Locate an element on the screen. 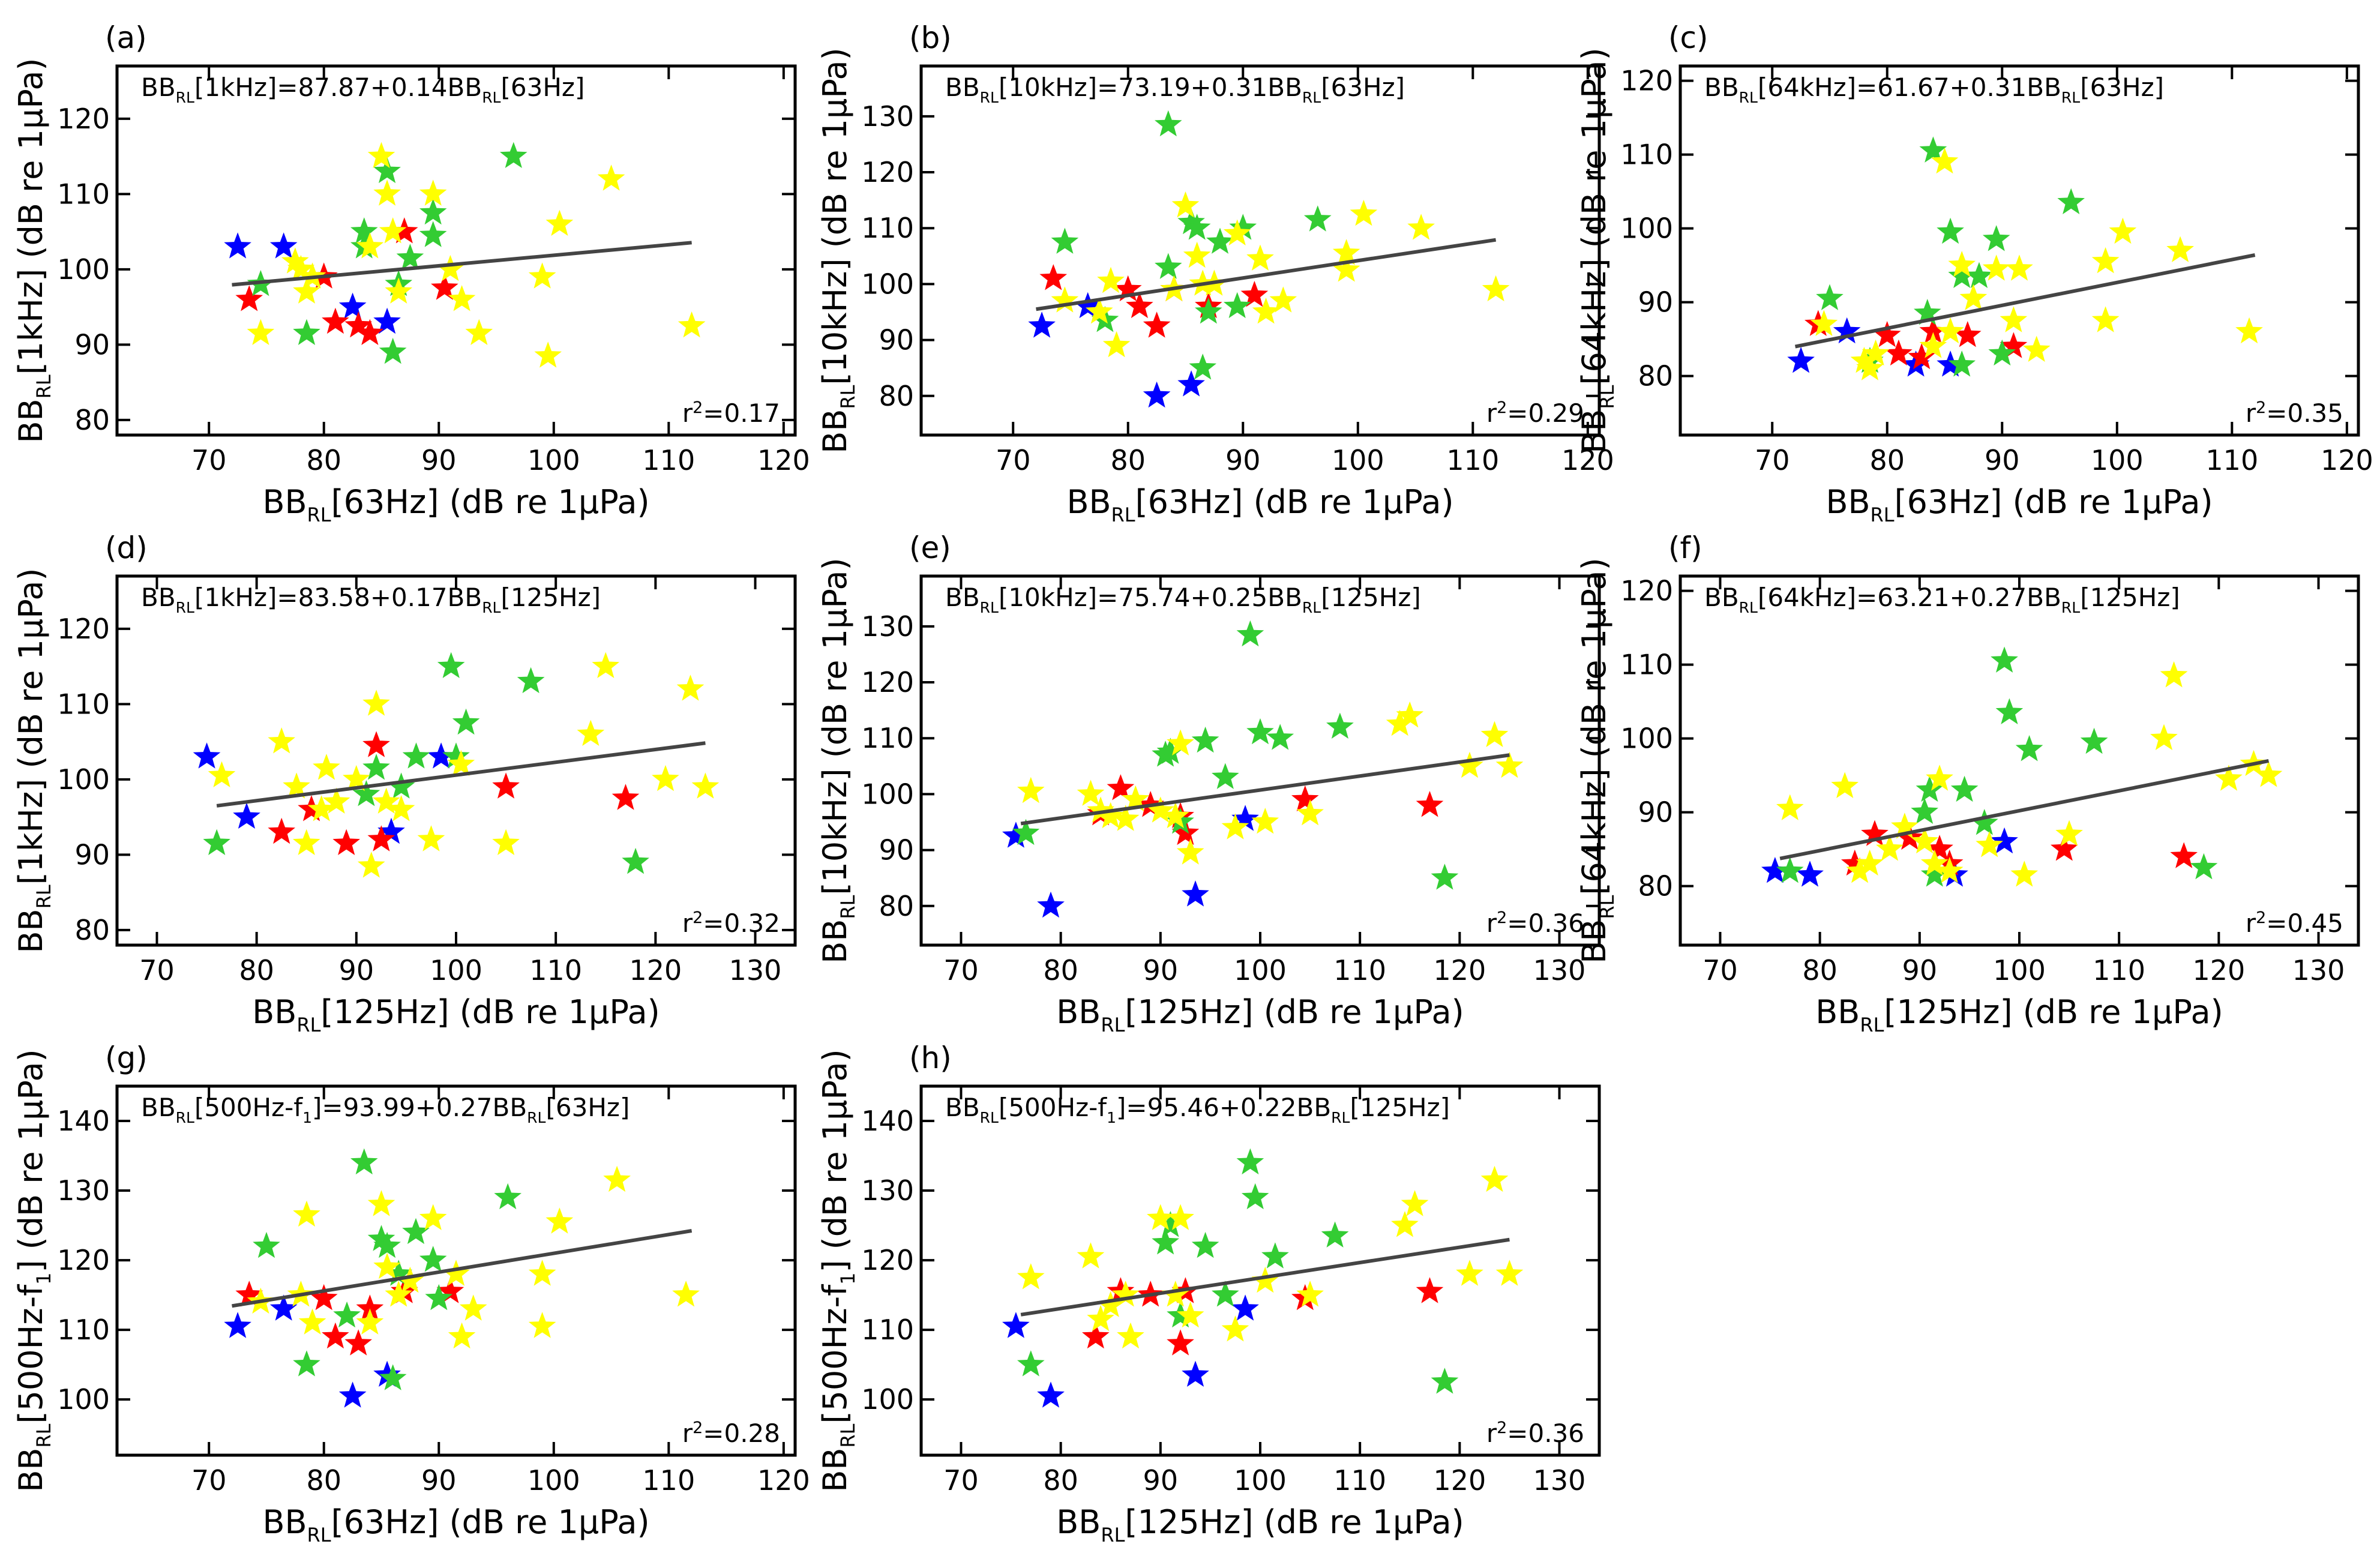 The image size is (2380, 1568). r-squared-label: r2=0.32 is located at coordinates (731, 923).